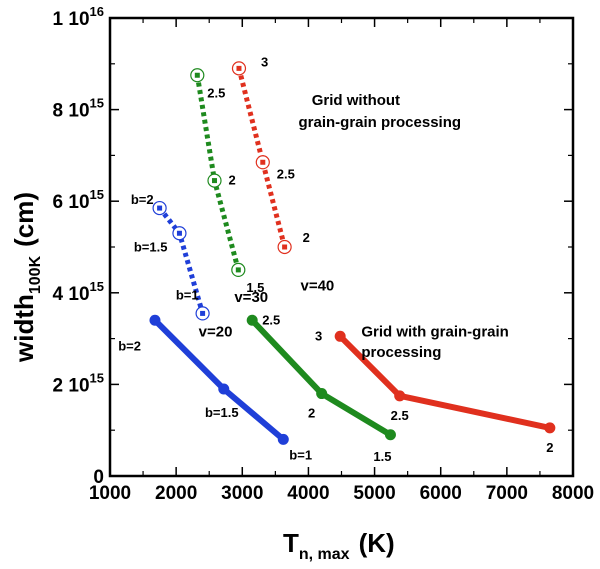 The image size is (600, 569). I want to click on annotation-grid-without-line1: Grid without, so click(356, 100).